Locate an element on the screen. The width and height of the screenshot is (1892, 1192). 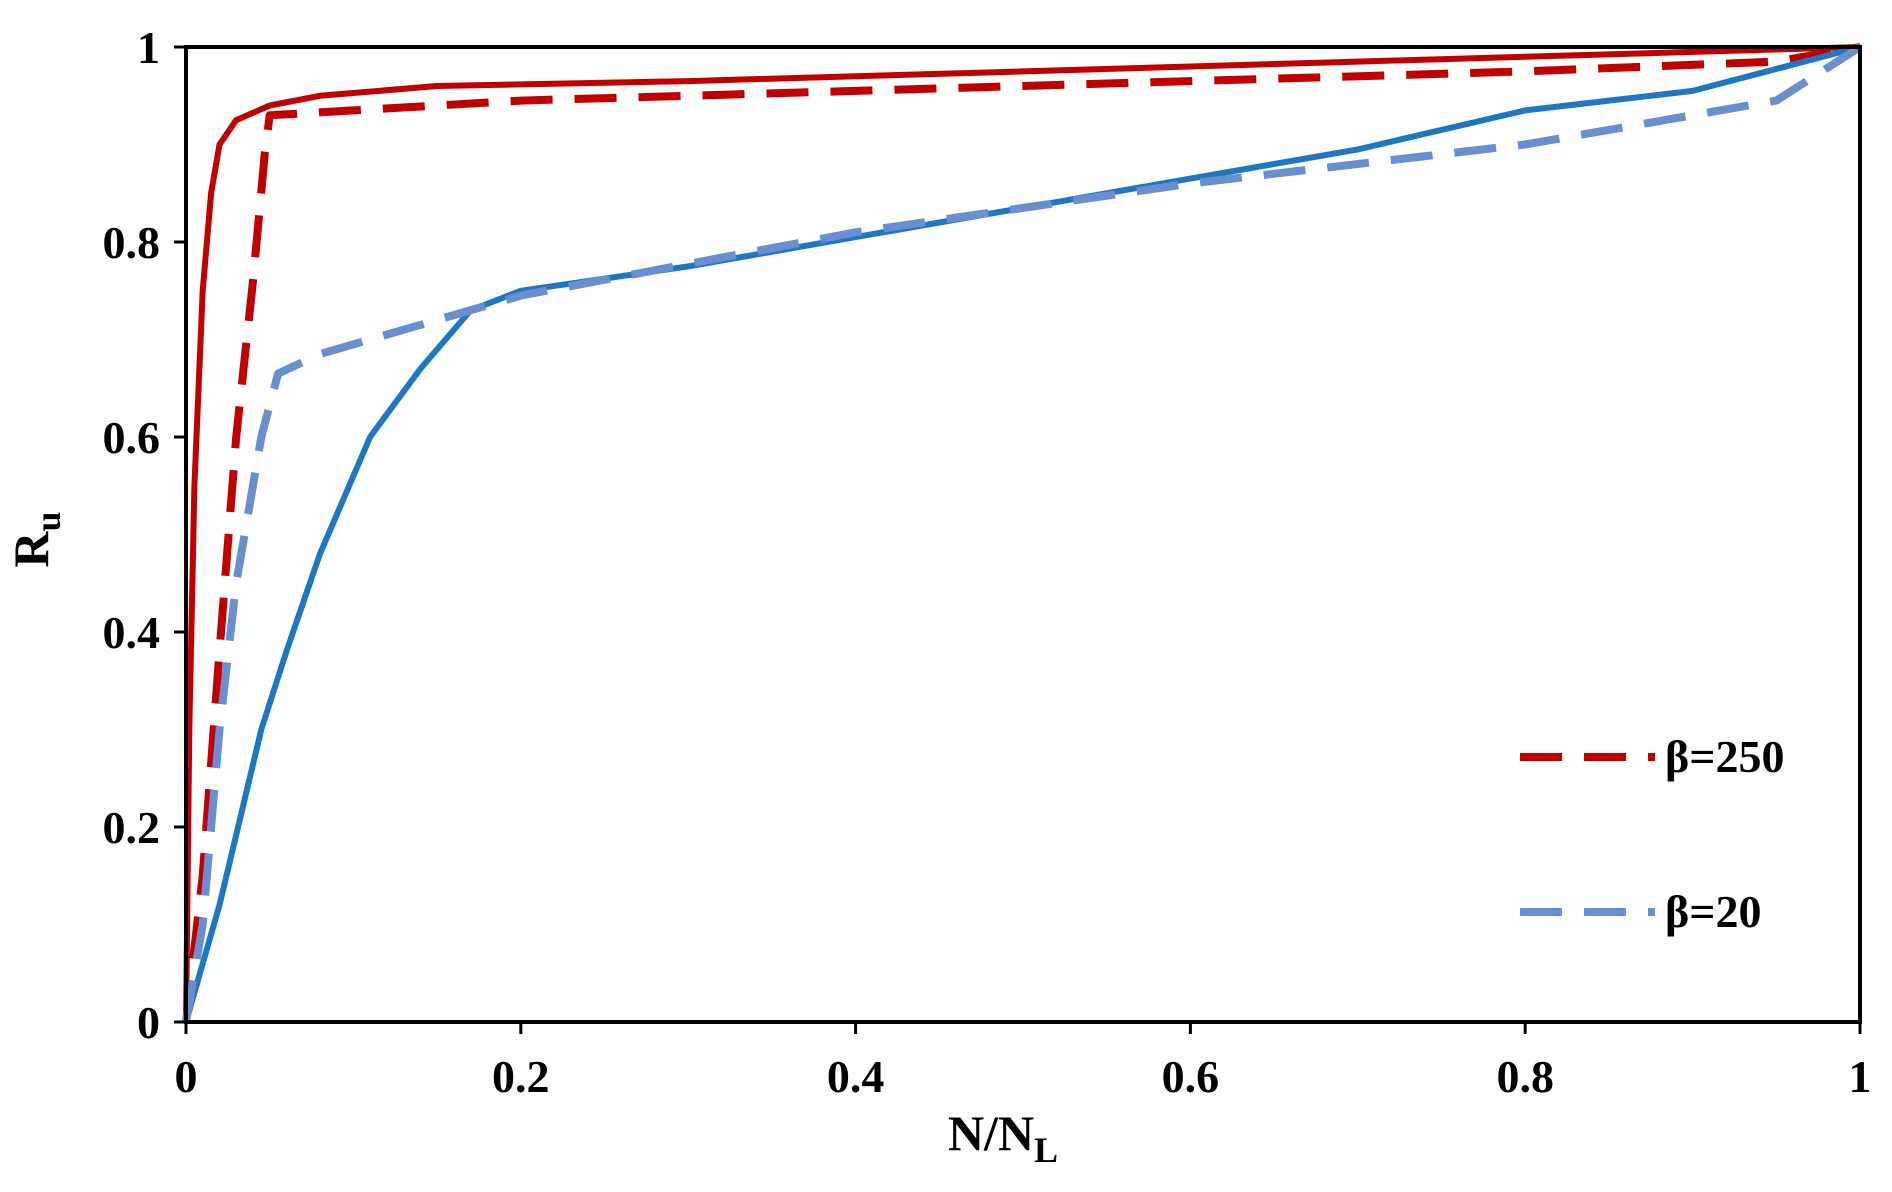
y-tick-label: 0.2 is located at coordinates (132, 827).